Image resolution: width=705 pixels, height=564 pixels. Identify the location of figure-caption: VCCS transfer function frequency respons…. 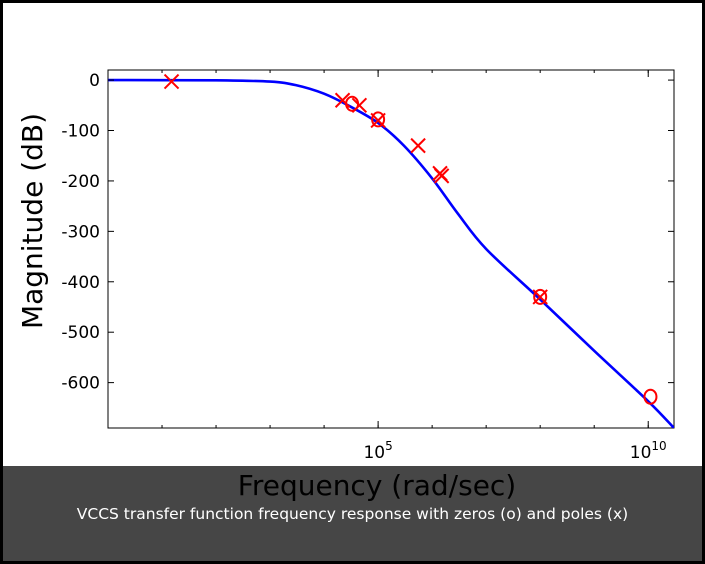
(352, 514).